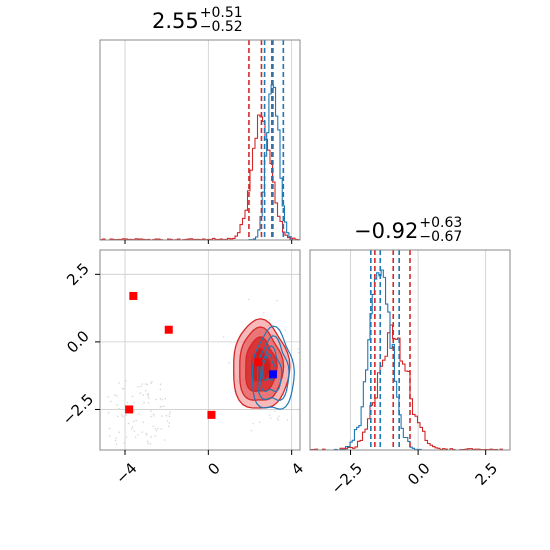 This screenshot has height=550, width=550. I want to click on x1-red-histogram, so click(200, 177).